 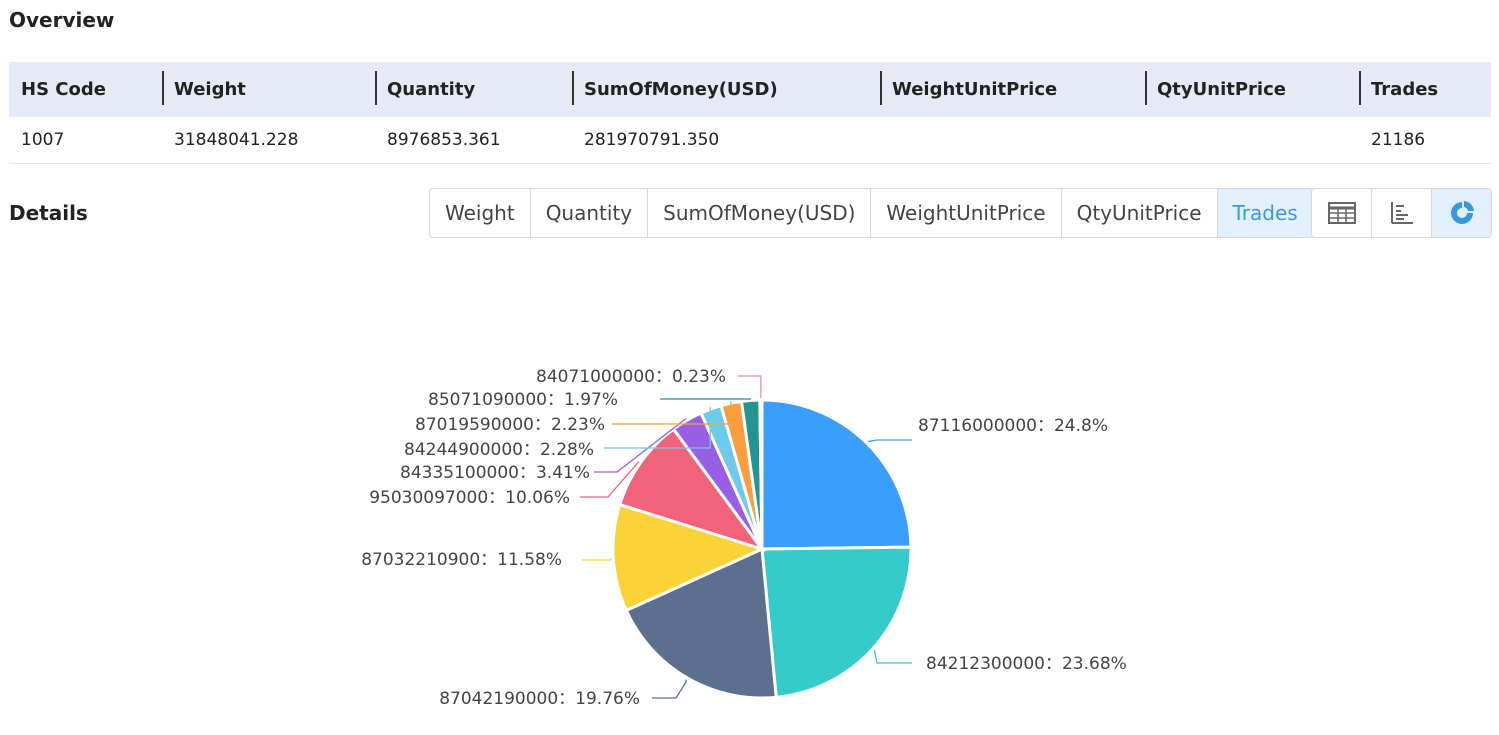 I want to click on pie-label-84244900000: 84244900000：2.28%, so click(x=499, y=450).